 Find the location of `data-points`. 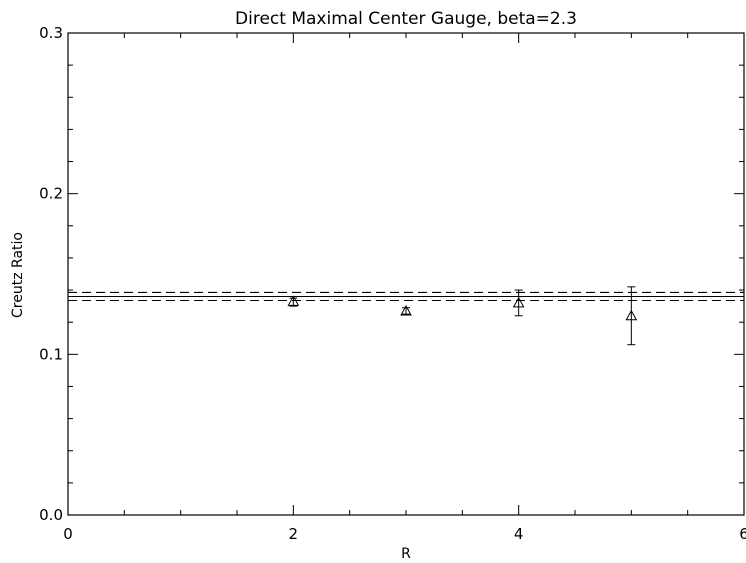

data-points is located at coordinates (462, 316).